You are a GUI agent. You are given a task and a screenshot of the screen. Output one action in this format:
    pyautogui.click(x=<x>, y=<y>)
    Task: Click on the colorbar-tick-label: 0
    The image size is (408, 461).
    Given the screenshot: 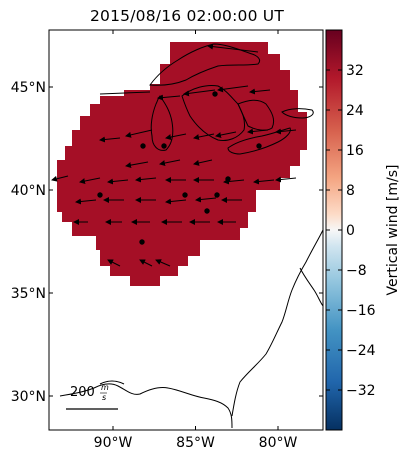 What is the action you would take?
    pyautogui.click(x=350, y=231)
    